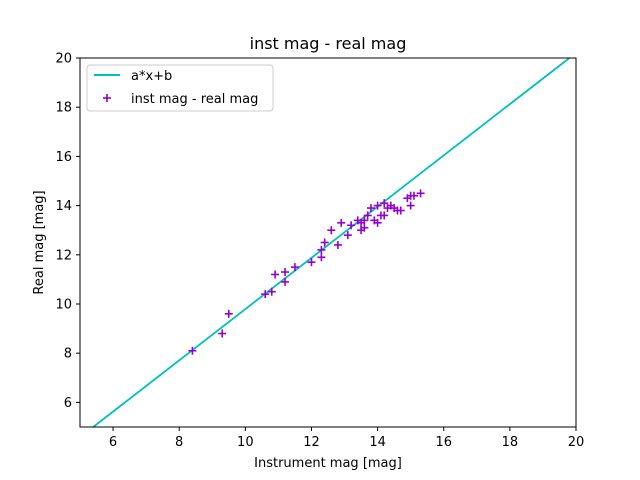 Image resolution: width=640 pixels, height=480 pixels. What do you see at coordinates (328, 463) in the screenshot?
I see `x-axis-label: Instrument mag [mag]` at bounding box center [328, 463].